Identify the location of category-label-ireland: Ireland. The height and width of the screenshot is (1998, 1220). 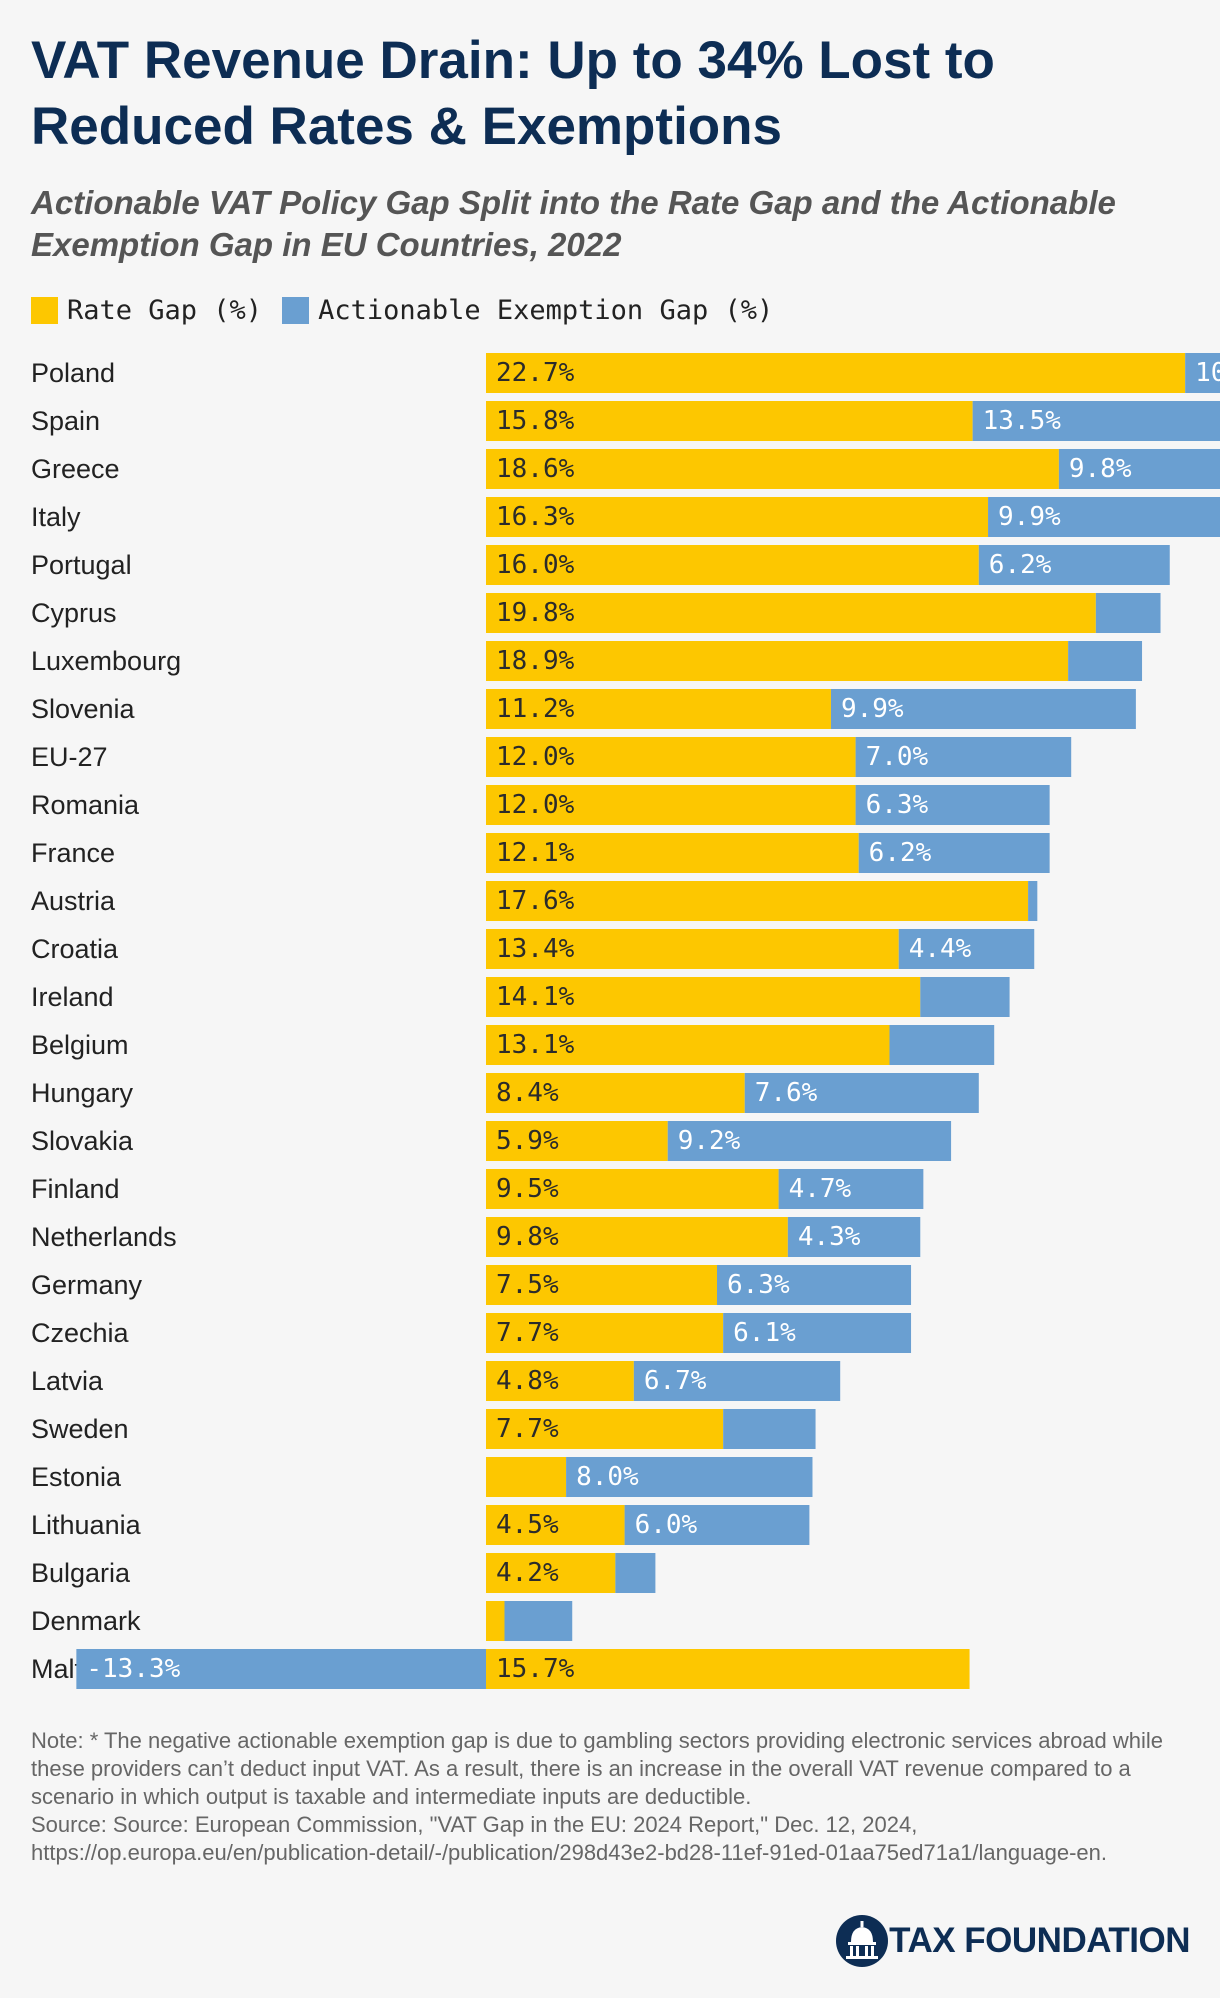
(72, 997).